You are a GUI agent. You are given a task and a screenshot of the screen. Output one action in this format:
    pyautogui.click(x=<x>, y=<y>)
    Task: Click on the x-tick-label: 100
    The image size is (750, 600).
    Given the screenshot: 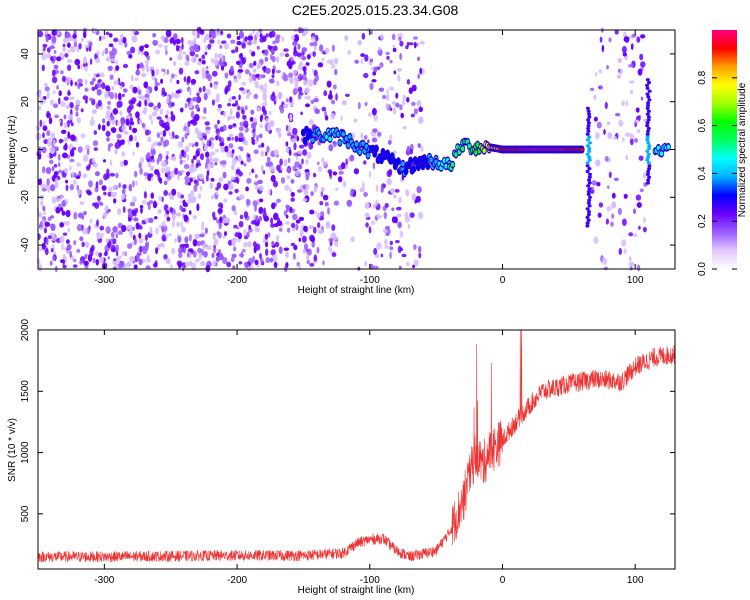 What is the action you would take?
    pyautogui.click(x=635, y=580)
    